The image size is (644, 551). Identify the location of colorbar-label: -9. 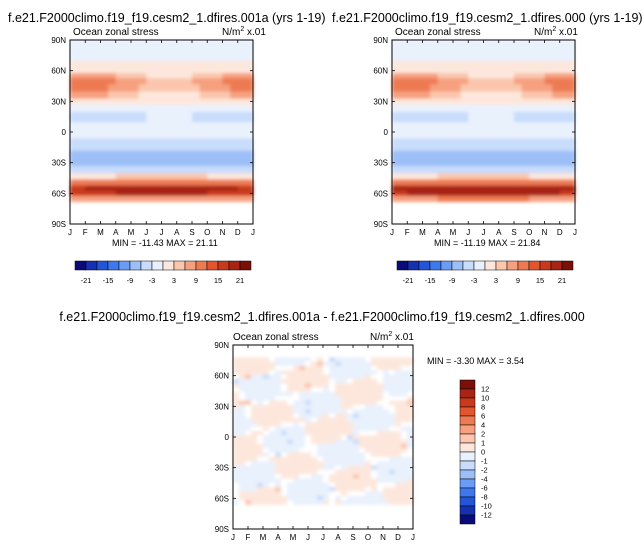
(452, 280).